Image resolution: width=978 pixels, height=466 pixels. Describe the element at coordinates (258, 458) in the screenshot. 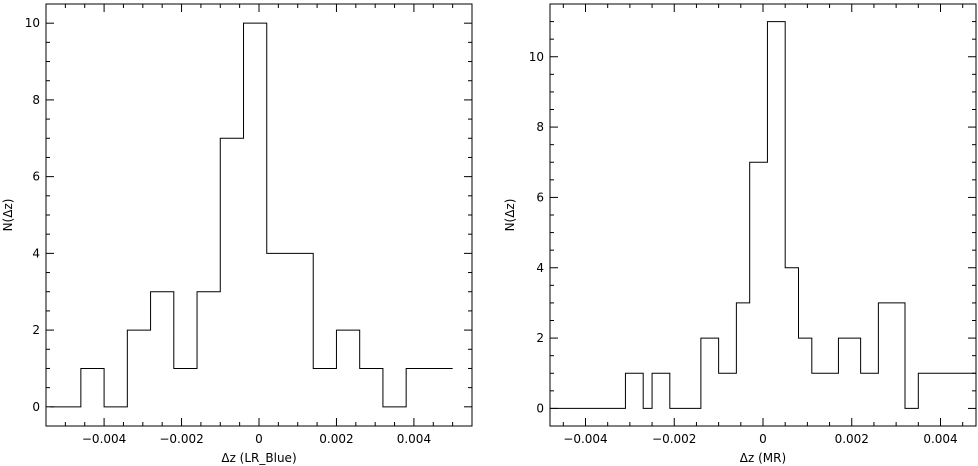

I see `x-axis-label: Δz (LR_Blue)` at that location.